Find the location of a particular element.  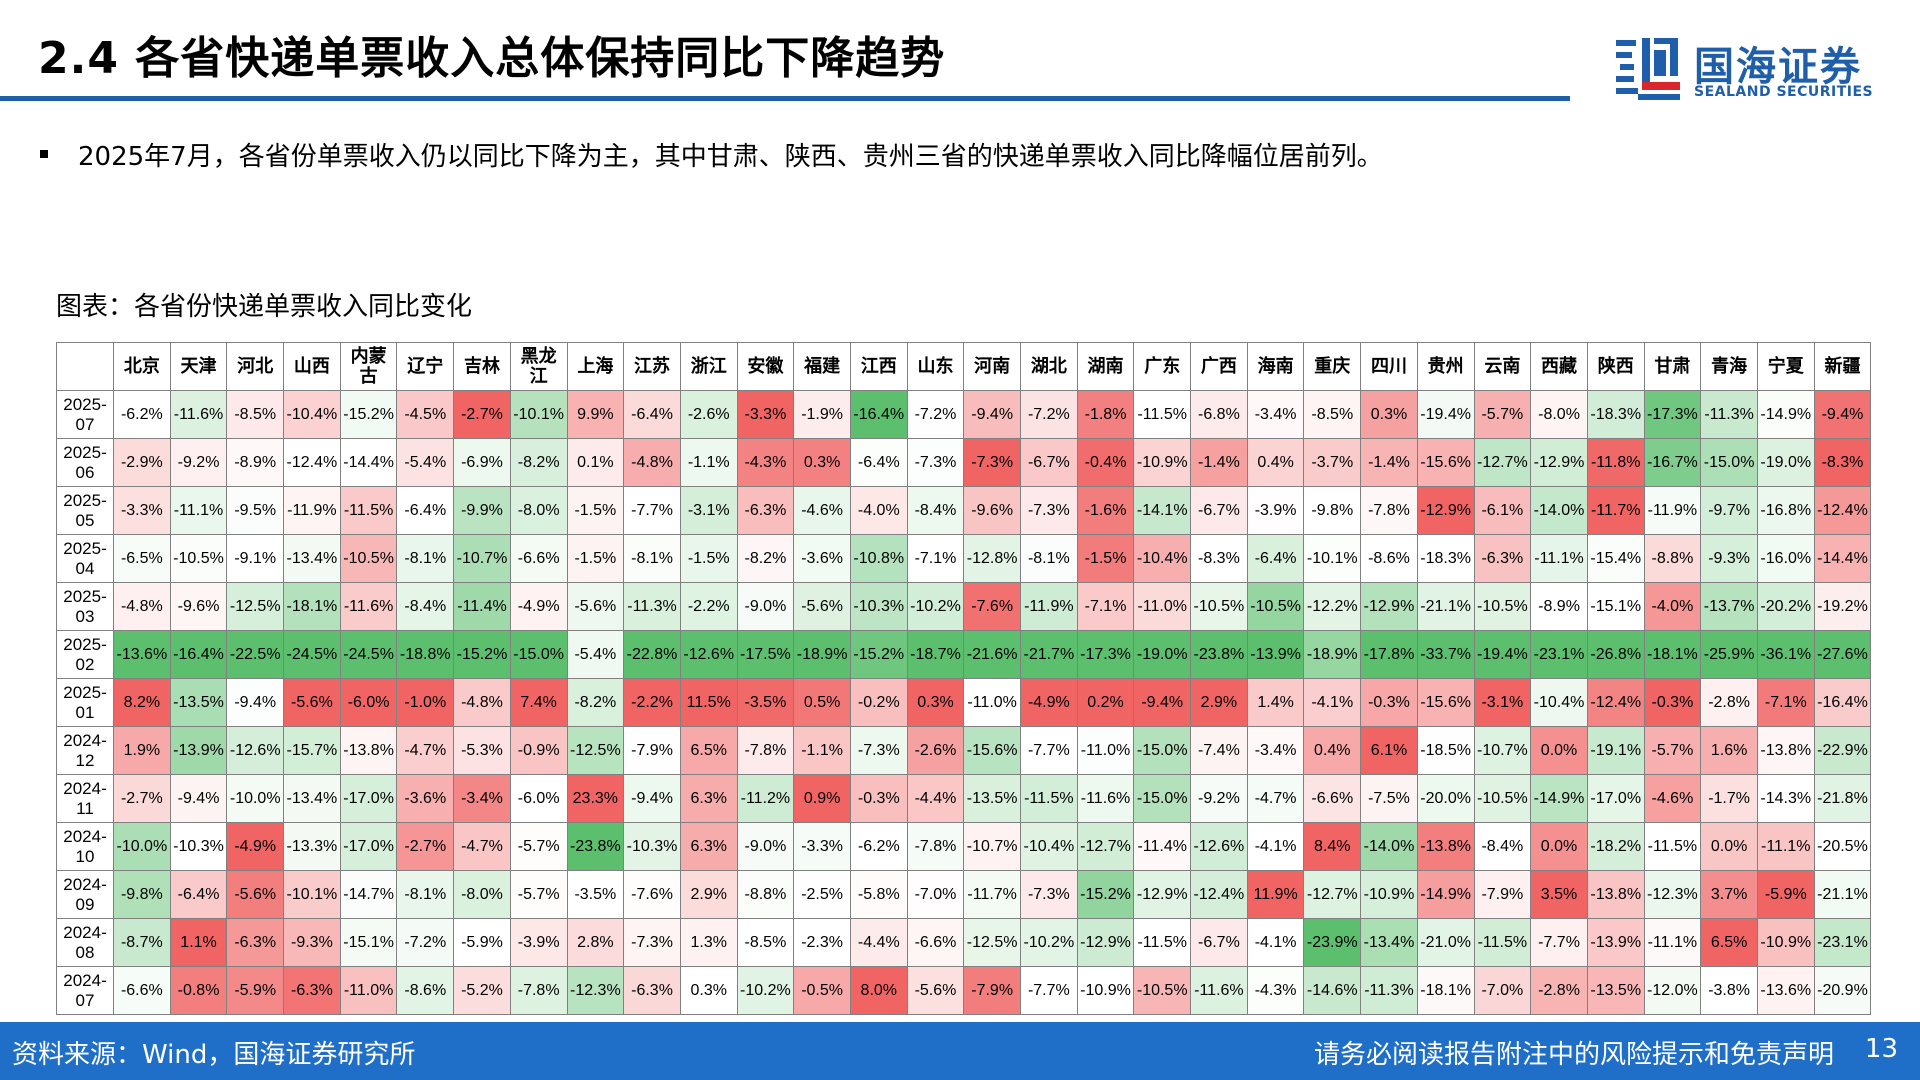

column-header: 贵州 is located at coordinates (1445, 366).